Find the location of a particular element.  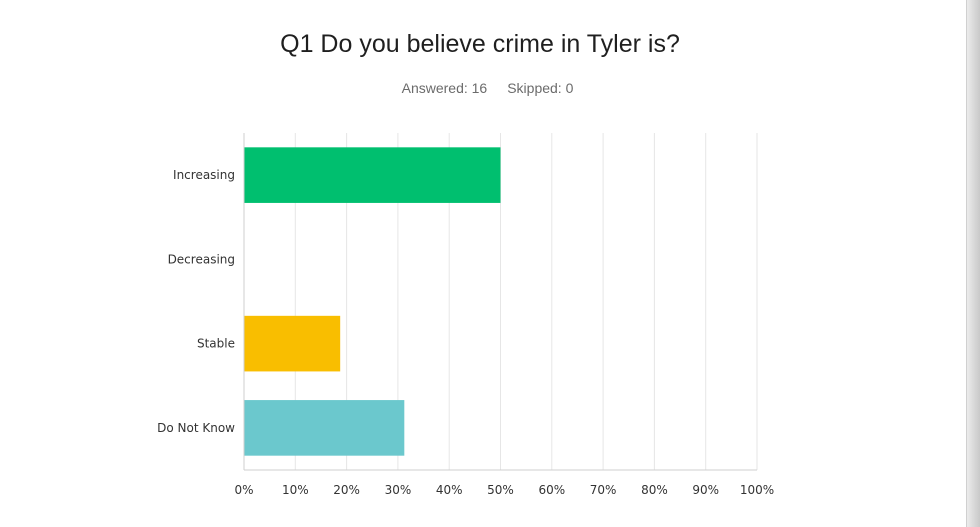

bar-stable is located at coordinates (292, 343).